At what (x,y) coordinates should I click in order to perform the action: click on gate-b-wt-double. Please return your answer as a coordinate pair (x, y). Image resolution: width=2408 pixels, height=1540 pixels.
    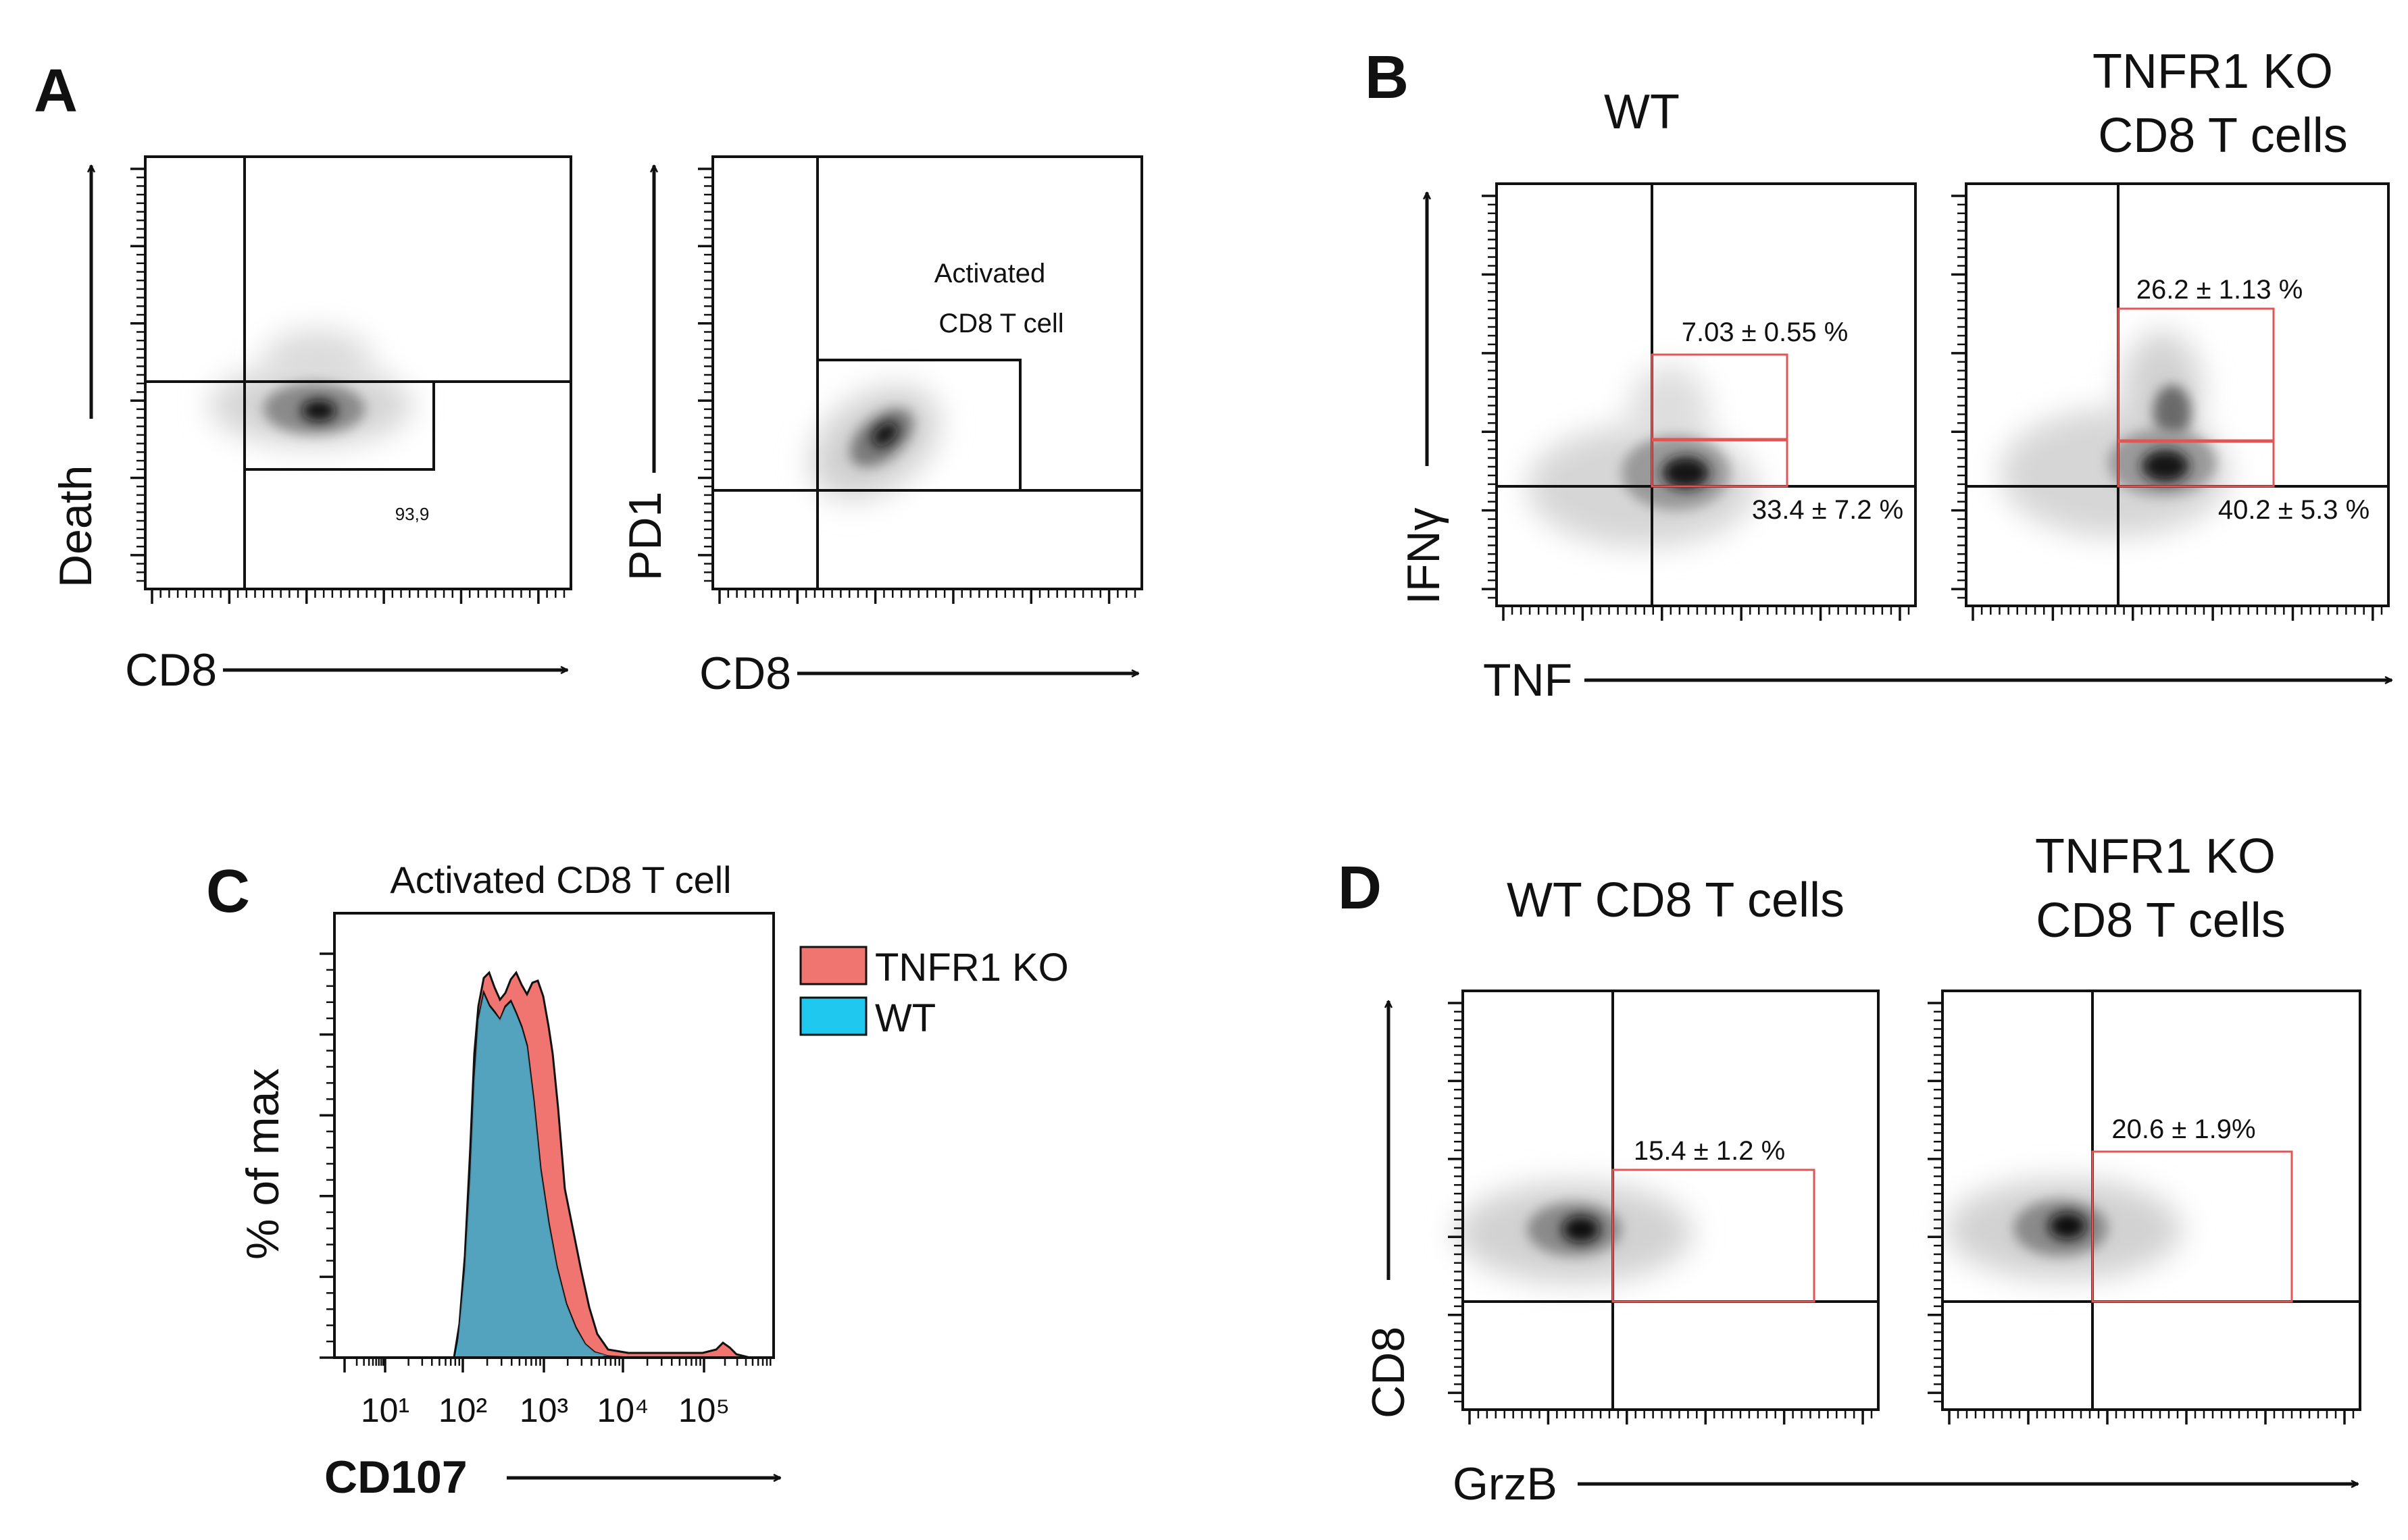
    Looking at the image, I should click on (1720, 396).